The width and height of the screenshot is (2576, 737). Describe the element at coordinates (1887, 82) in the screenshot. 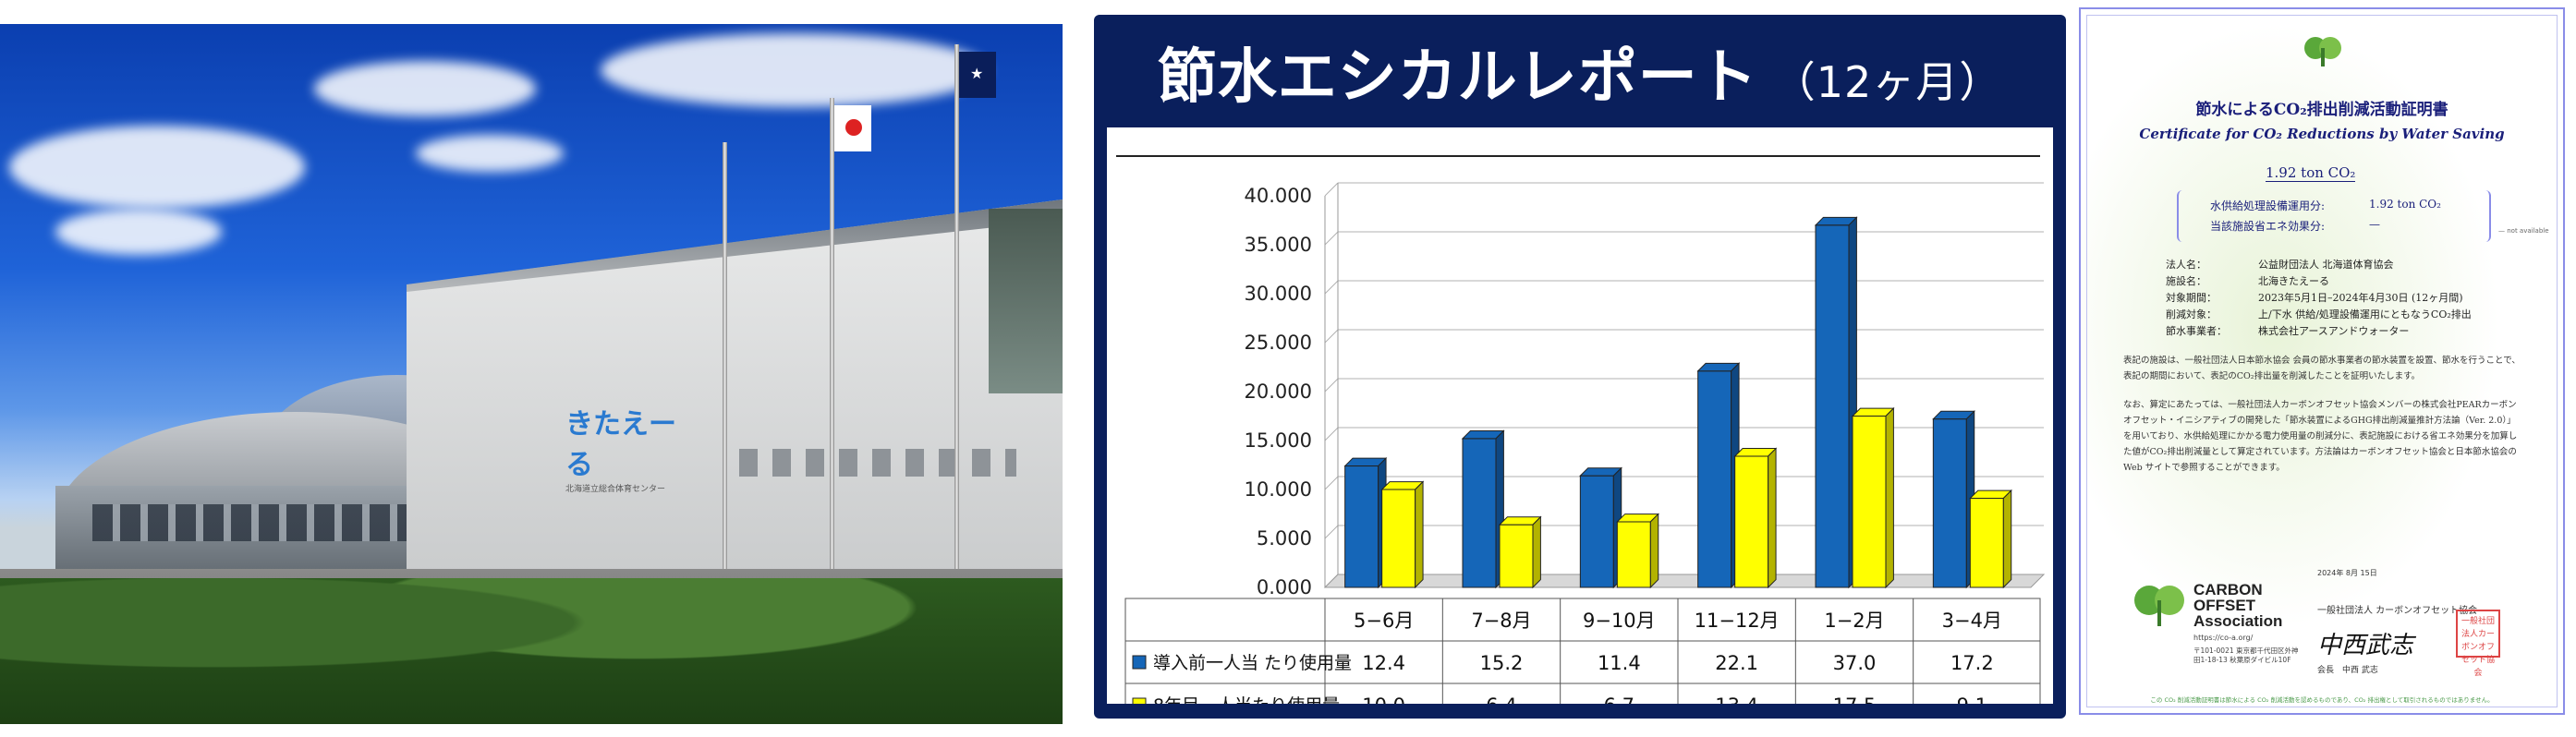

I see `chart-title-sub: （12ヶ月）` at that location.